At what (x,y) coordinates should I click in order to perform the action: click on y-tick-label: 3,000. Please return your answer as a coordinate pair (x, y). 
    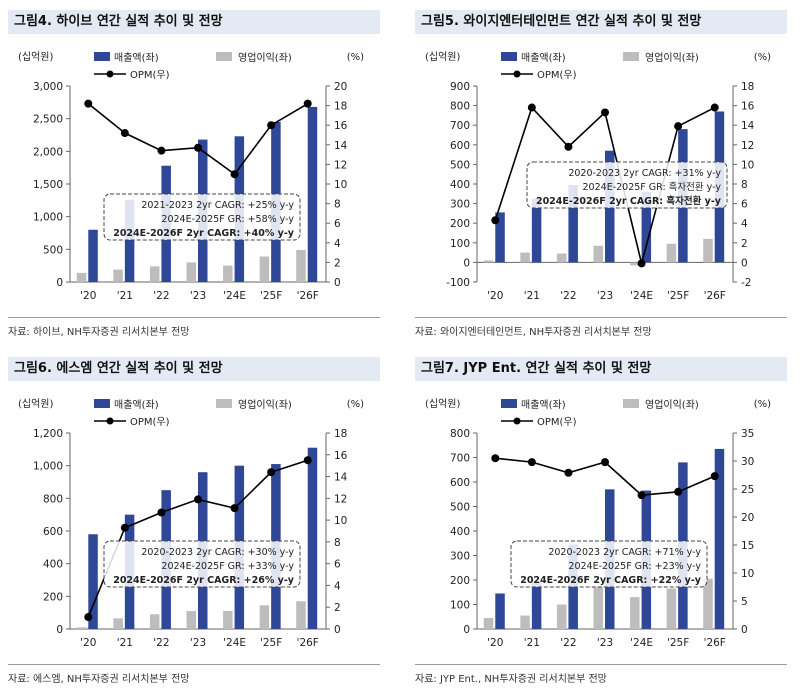
    Looking at the image, I should click on (48, 87).